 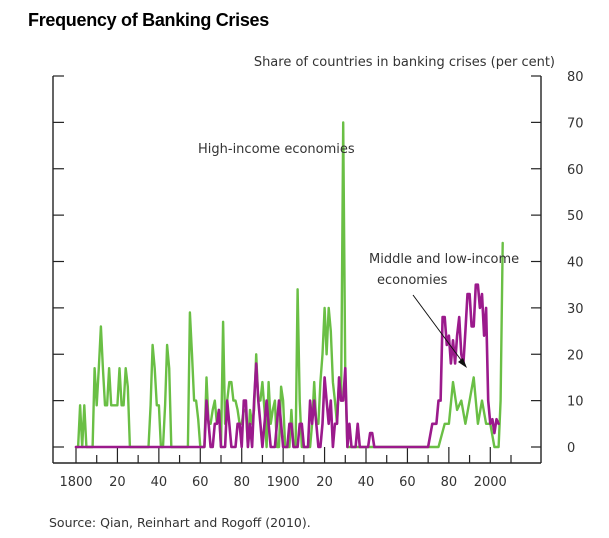 I want to click on annotation-arrow, so click(x=438, y=329).